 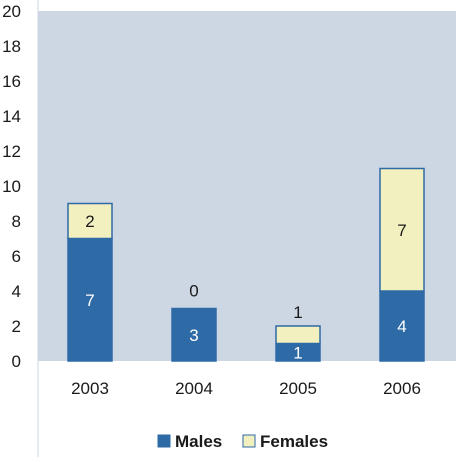 I want to click on y-tick-label: 18, so click(x=11, y=46).